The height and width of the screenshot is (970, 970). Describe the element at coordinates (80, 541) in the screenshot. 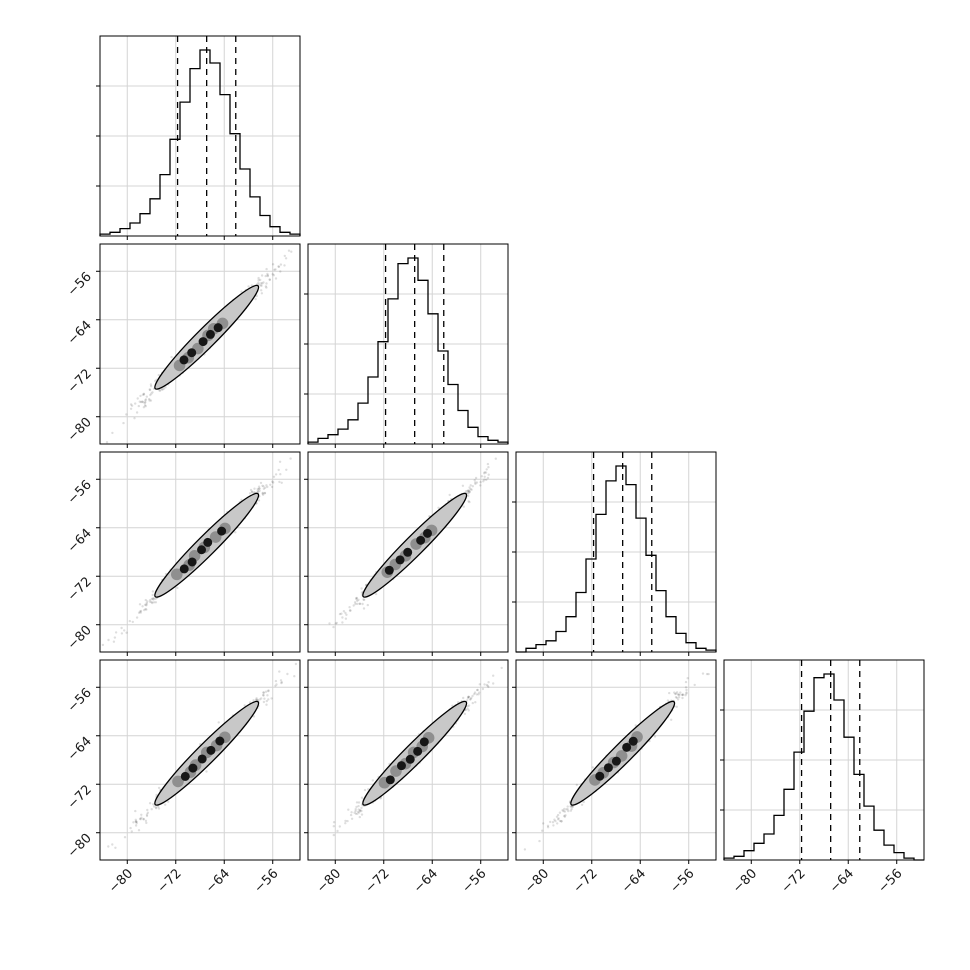

I see `y-tick-label: −64` at that location.